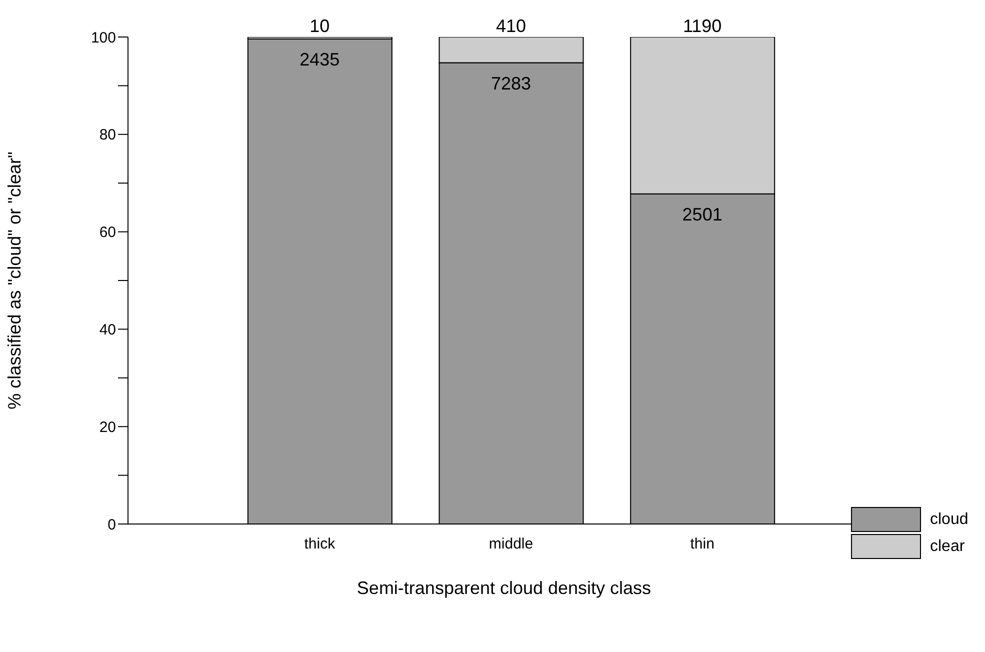 The width and height of the screenshot is (985, 652). Describe the element at coordinates (107, 135) in the screenshot. I see `y-tick-label: 80` at that location.